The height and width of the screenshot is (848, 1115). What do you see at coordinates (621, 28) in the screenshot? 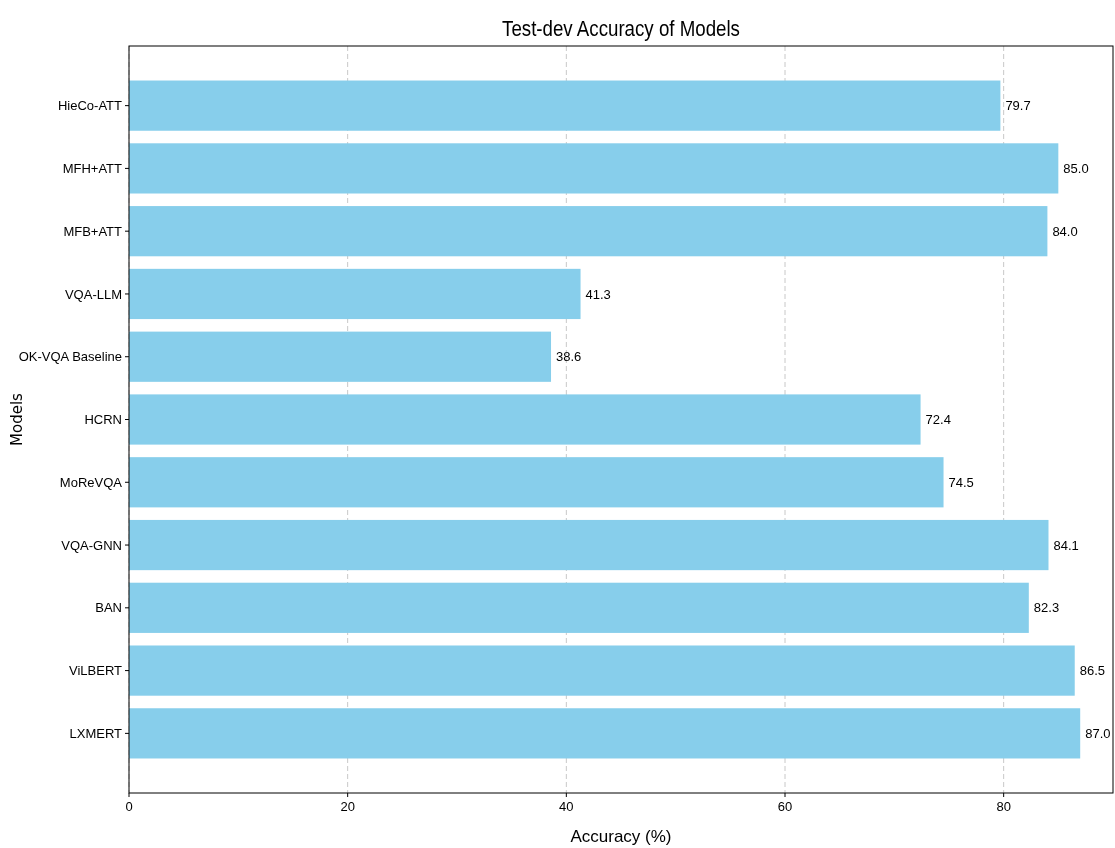
I see `chart-title: Test-dev Accuracy of Models` at bounding box center [621, 28].